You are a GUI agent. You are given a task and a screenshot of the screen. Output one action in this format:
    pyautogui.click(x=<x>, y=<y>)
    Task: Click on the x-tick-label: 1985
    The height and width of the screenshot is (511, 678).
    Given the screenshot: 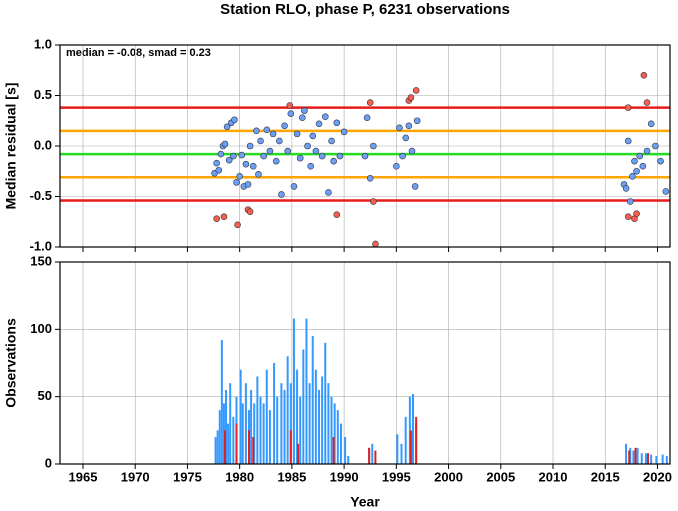 What is the action you would take?
    pyautogui.click(x=291, y=476)
    